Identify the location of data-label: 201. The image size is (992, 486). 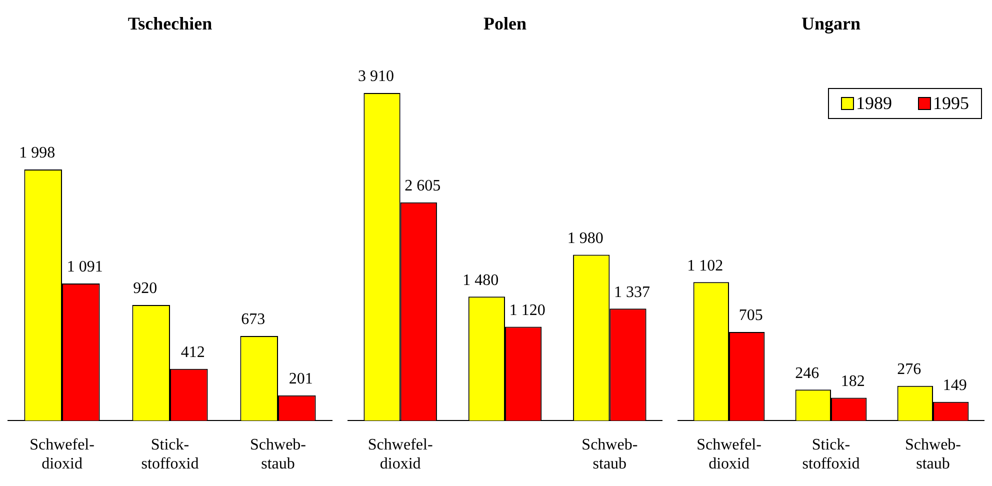
(300, 379).